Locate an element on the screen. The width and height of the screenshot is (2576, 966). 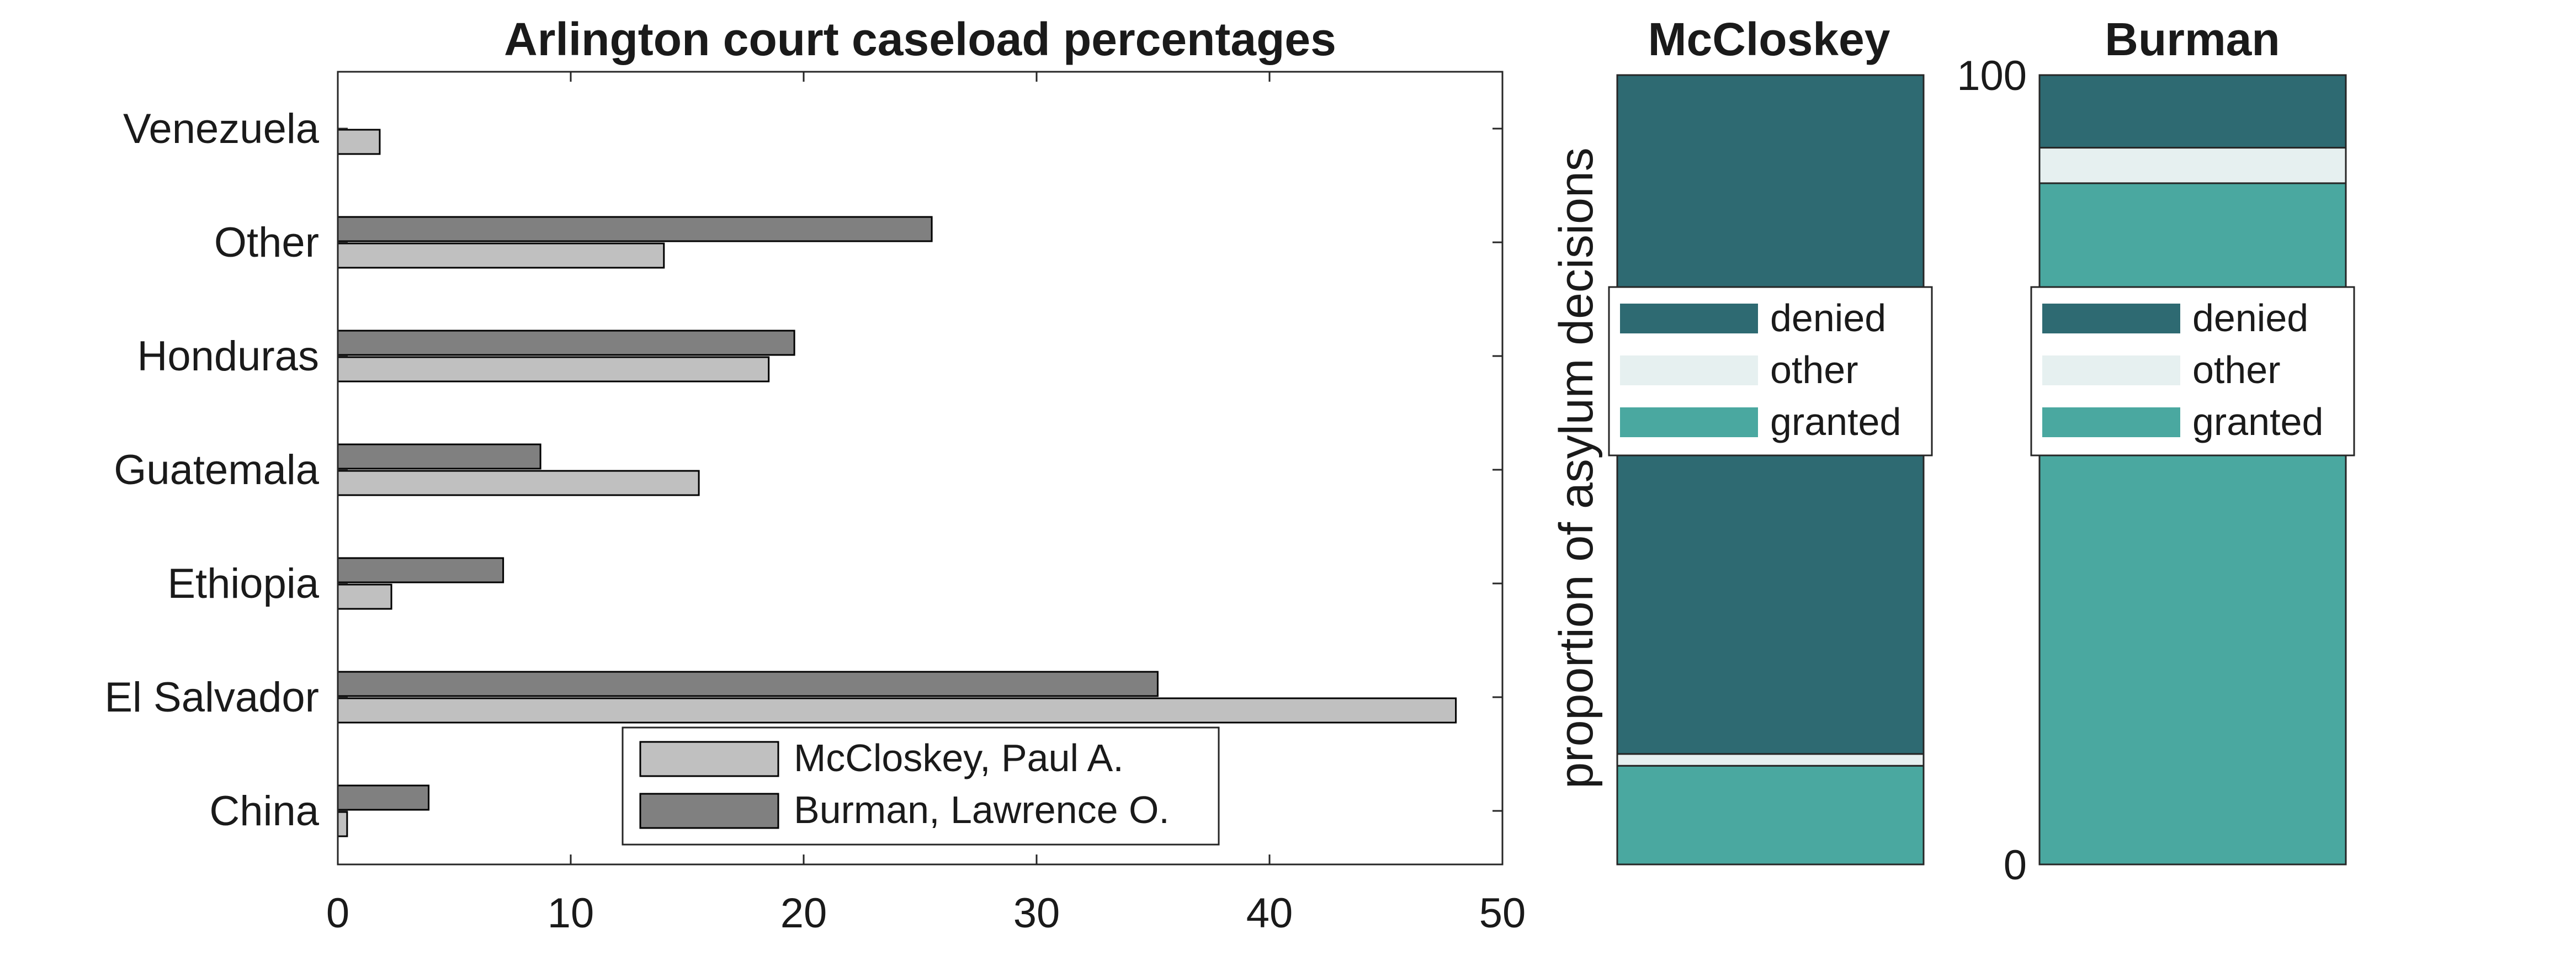
category-label: Venezuela is located at coordinates (221, 129).